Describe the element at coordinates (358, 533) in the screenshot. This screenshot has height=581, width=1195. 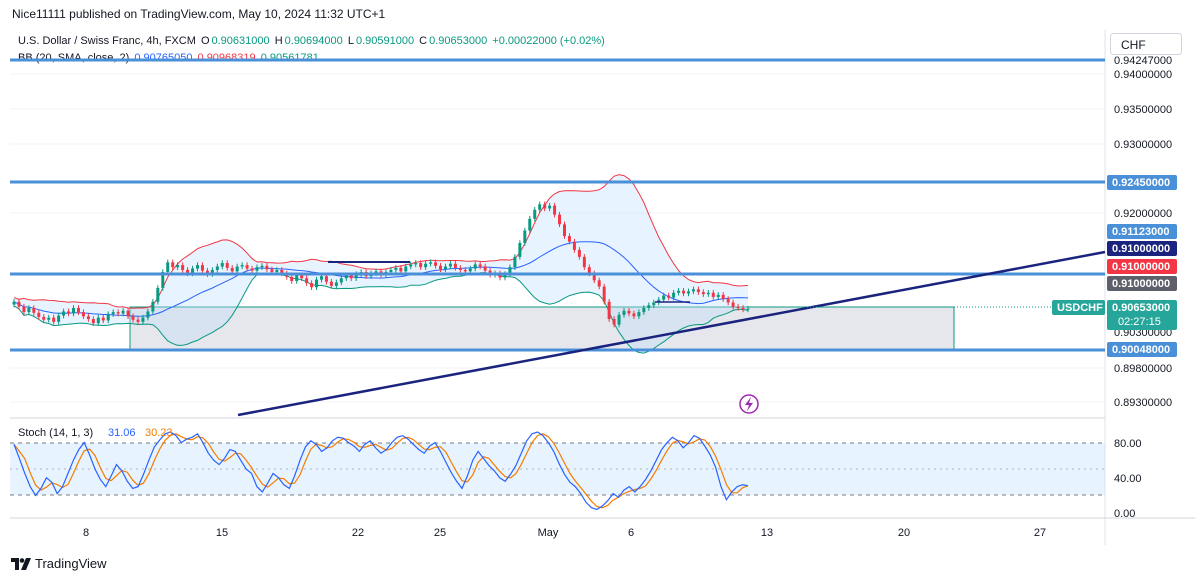
I see `time-tick: 22` at that location.